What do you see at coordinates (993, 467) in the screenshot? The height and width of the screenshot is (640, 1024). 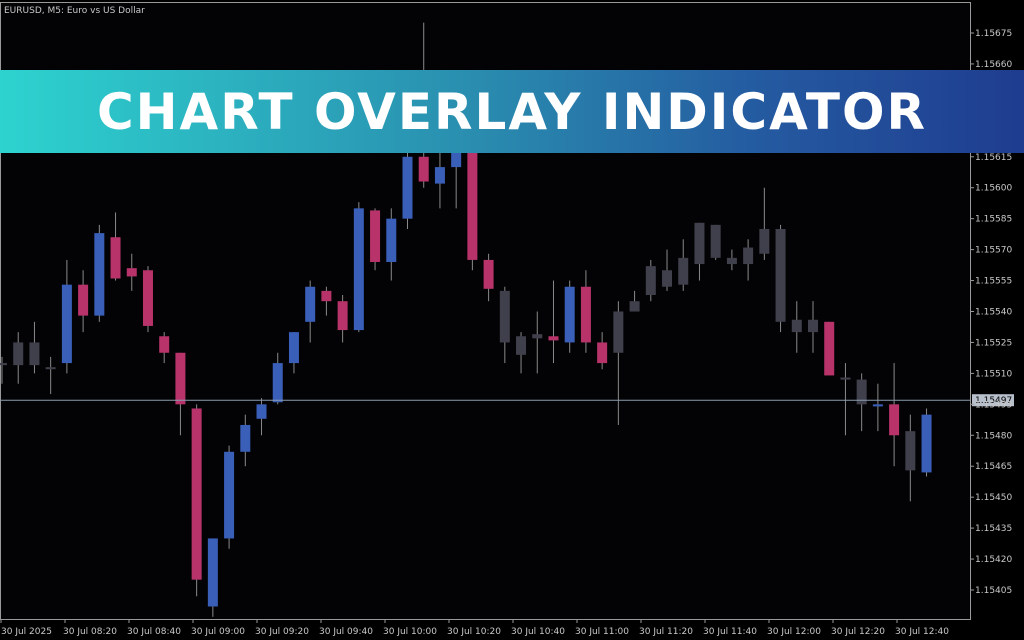 I see `y-tick-label: 1.15465` at bounding box center [993, 467].